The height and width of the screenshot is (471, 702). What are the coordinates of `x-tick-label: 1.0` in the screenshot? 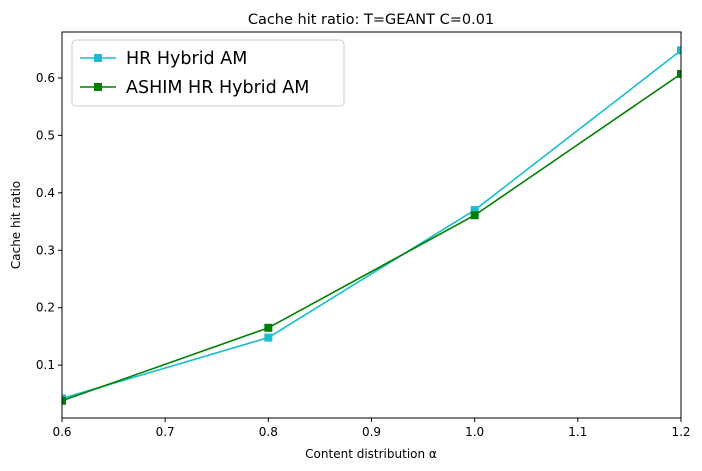 It's located at (474, 432).